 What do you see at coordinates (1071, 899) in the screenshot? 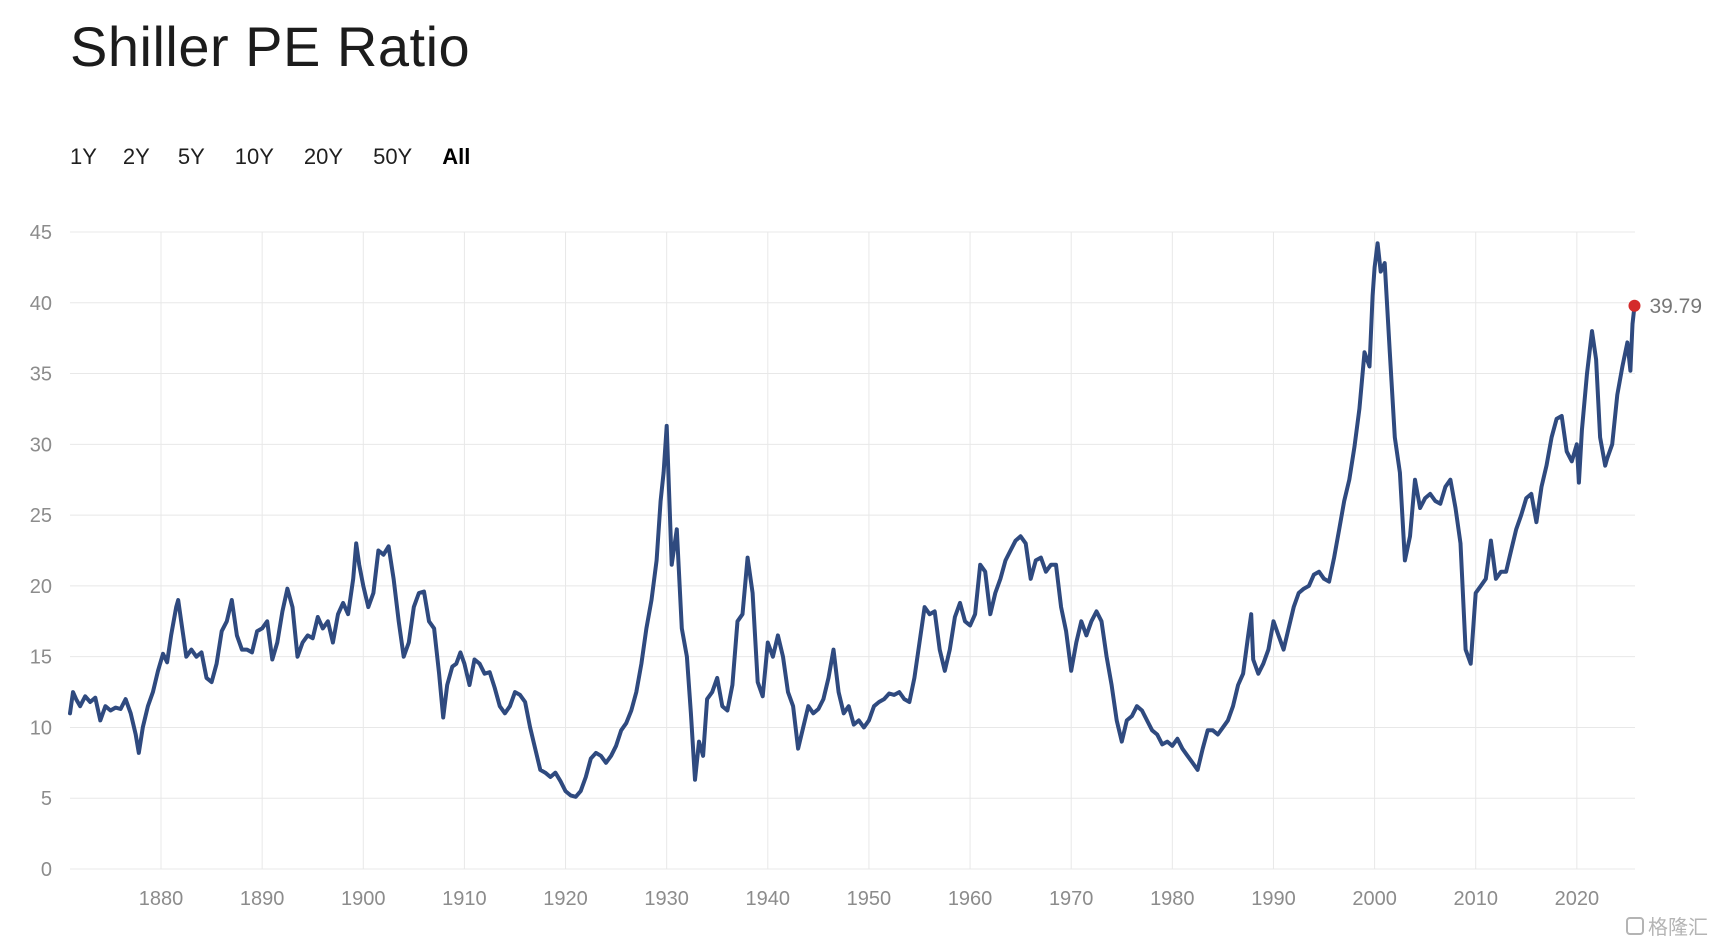
I see `x-tick-label: 1970` at bounding box center [1071, 899].